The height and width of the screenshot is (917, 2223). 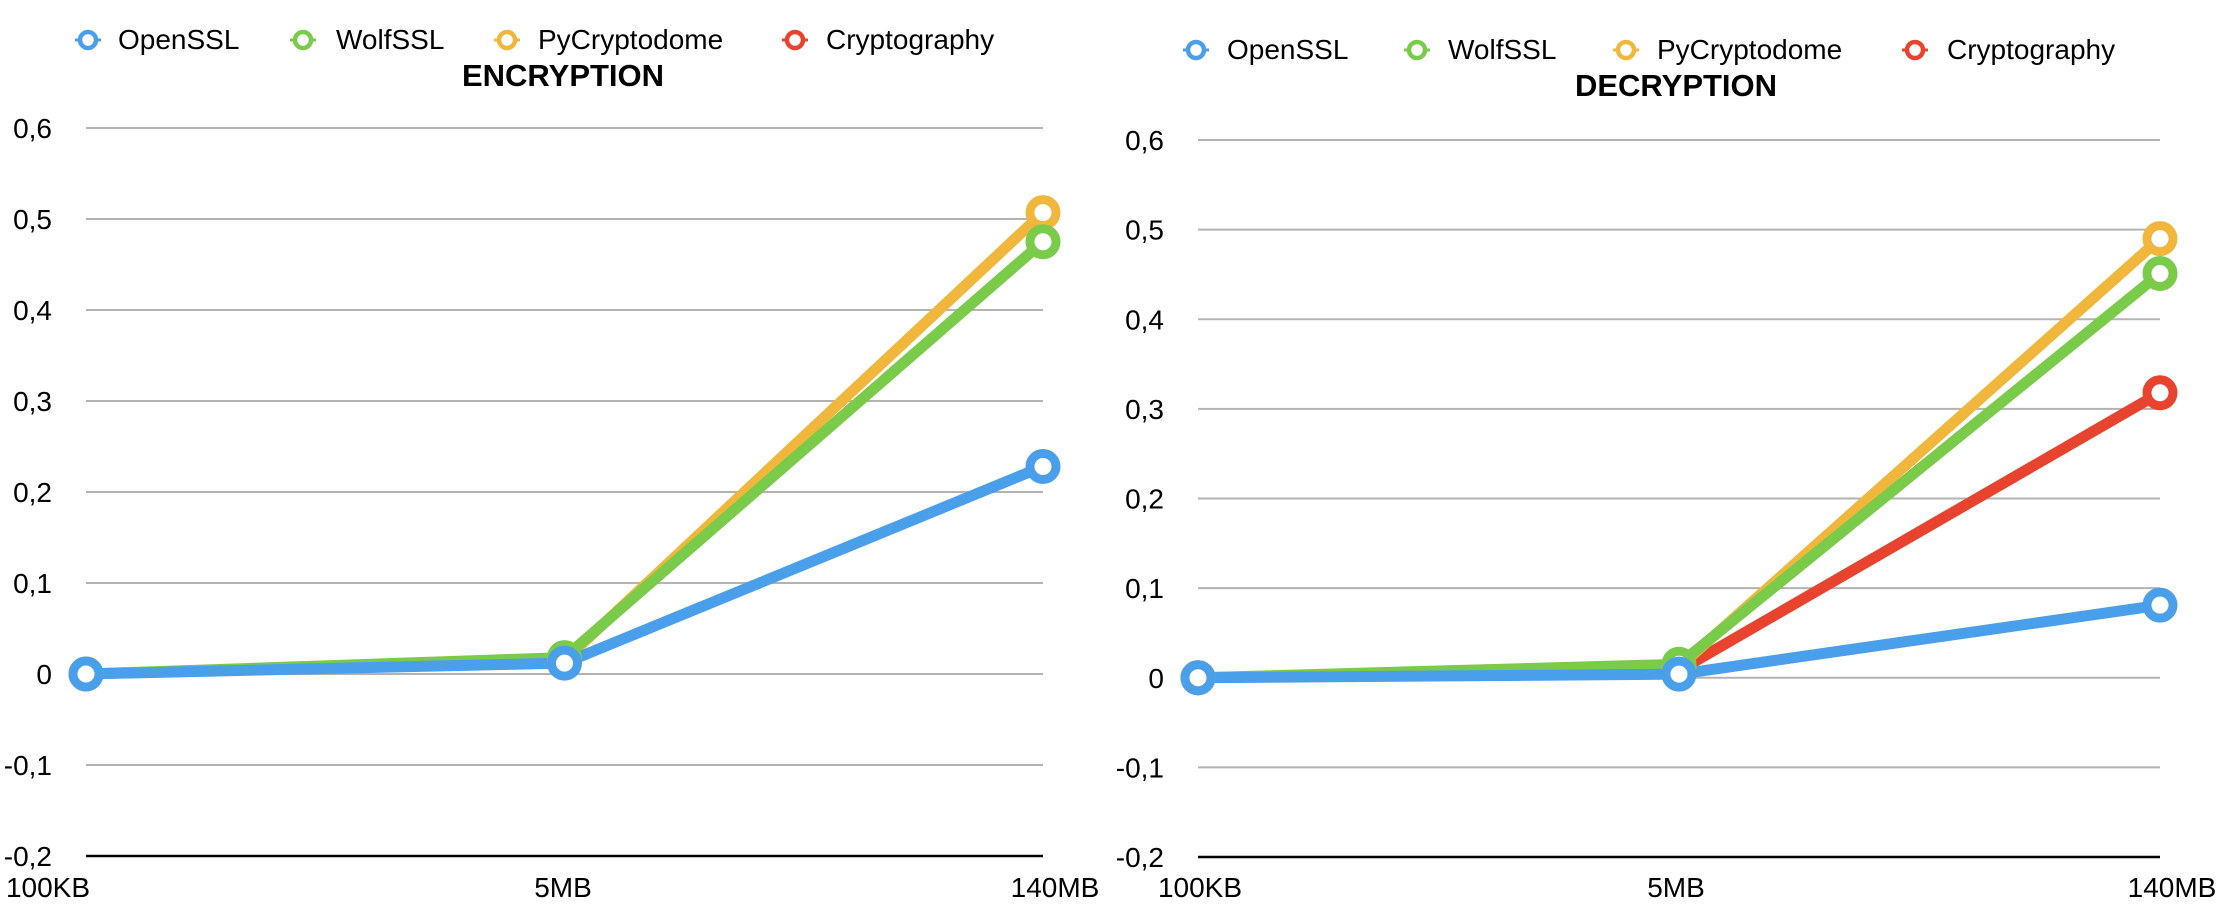 What do you see at coordinates (1676, 85) in the screenshot?
I see `chart-title: DECRYPTION` at bounding box center [1676, 85].